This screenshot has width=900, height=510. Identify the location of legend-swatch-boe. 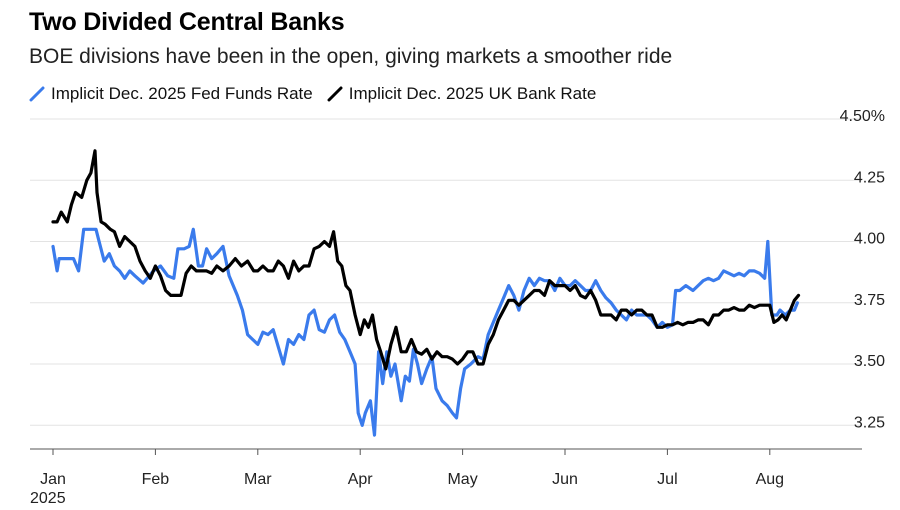
(335, 94).